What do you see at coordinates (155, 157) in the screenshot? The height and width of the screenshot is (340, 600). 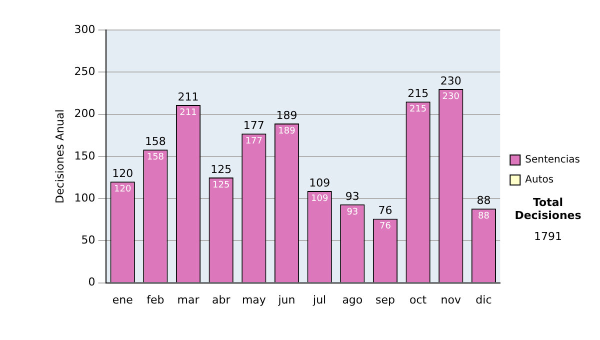 I see `data-label: 158` at bounding box center [155, 157].